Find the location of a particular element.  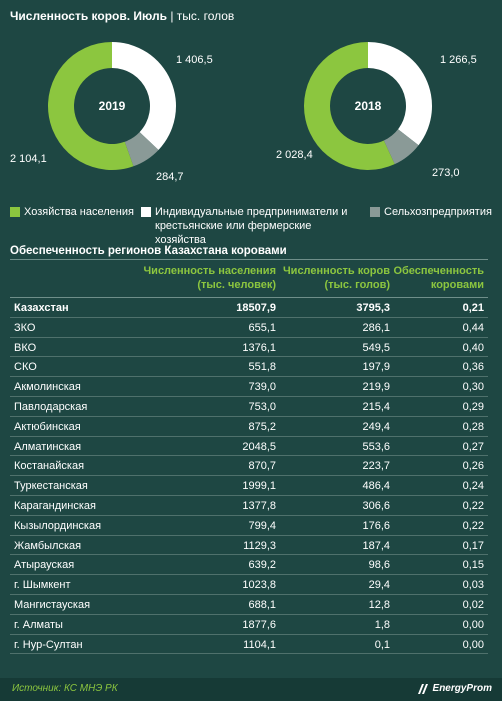

table-row: Мангистауская 688,1 12,8 0,02 is located at coordinates (249, 605).